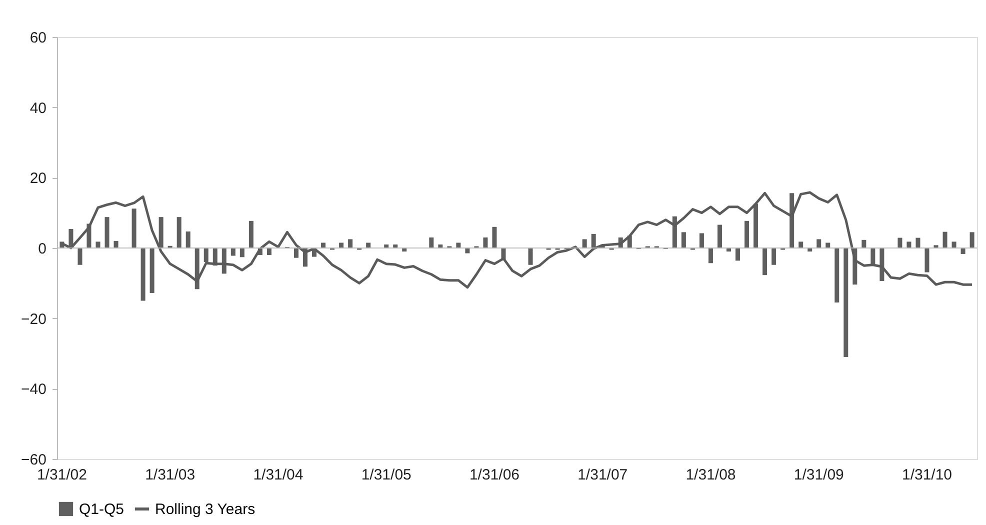 Image resolution: width=986 pixels, height=525 pixels. Describe the element at coordinates (33, 460) in the screenshot. I see `y-tick-label: −60` at that location.